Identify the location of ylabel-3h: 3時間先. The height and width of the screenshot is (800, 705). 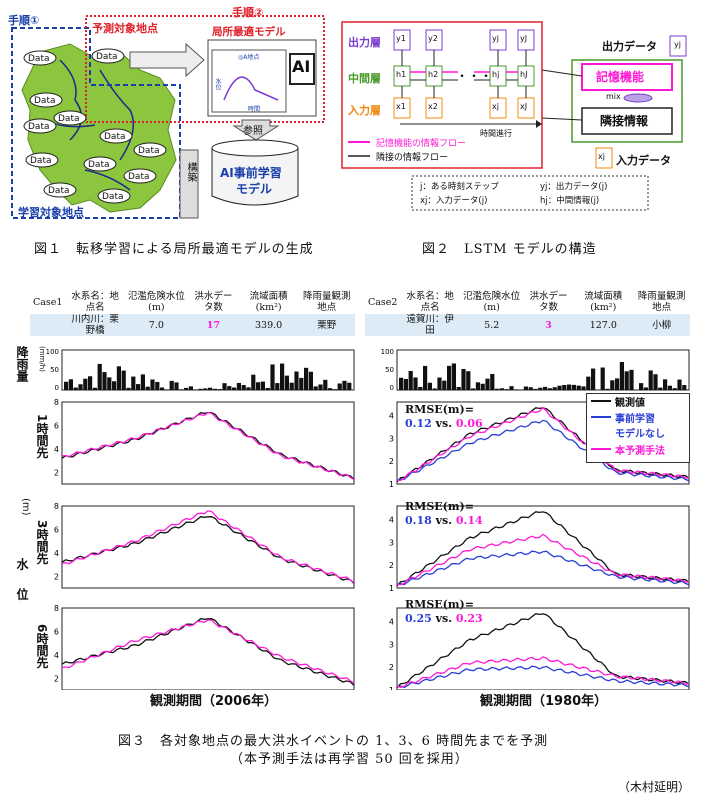
(42, 542).